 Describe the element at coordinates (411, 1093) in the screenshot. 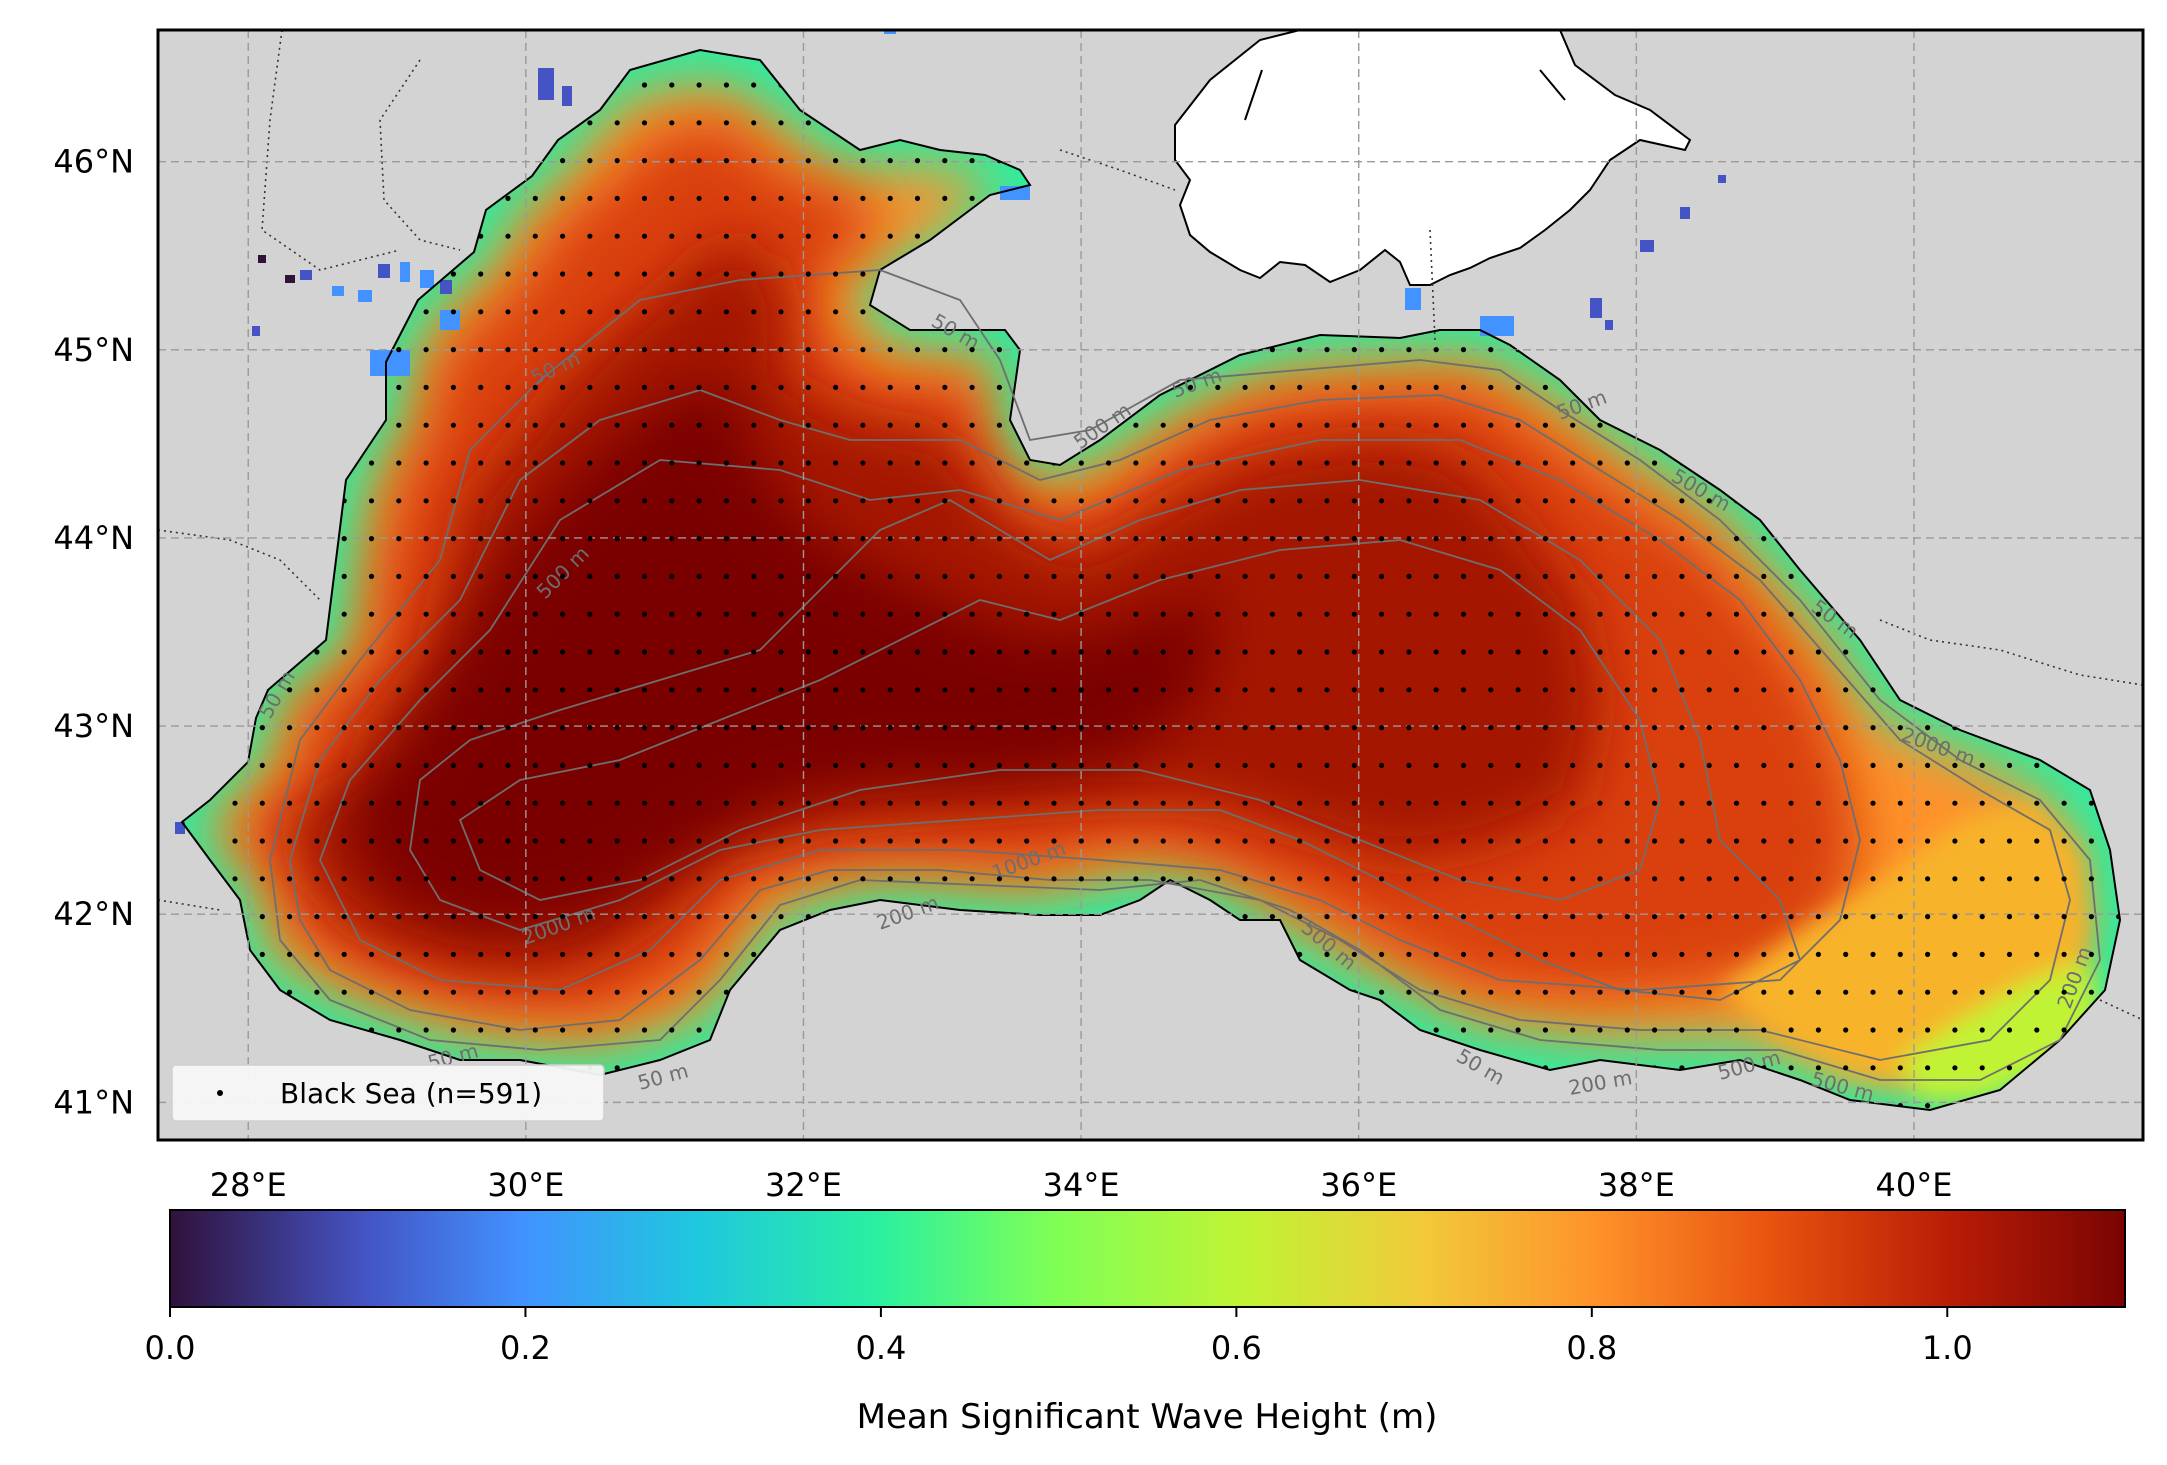

I see `legend-label: Black Sea (n=591)` at that location.